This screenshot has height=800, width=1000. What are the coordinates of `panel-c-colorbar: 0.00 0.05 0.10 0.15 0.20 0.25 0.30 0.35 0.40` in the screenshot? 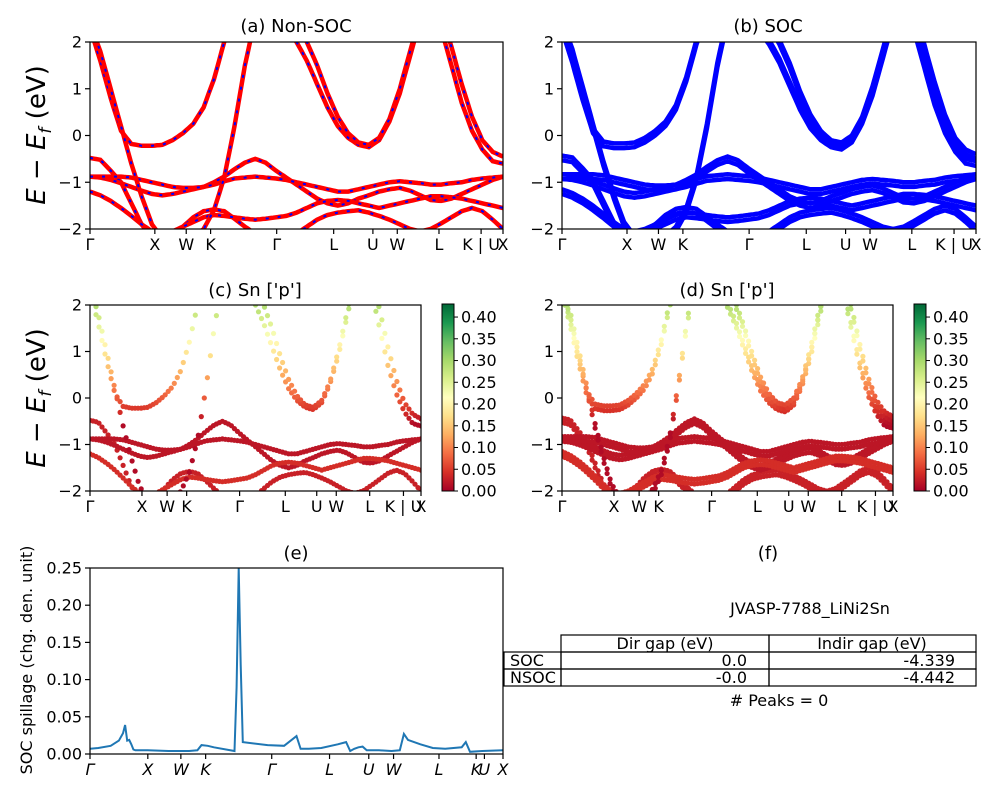 It's located at (469, 402).